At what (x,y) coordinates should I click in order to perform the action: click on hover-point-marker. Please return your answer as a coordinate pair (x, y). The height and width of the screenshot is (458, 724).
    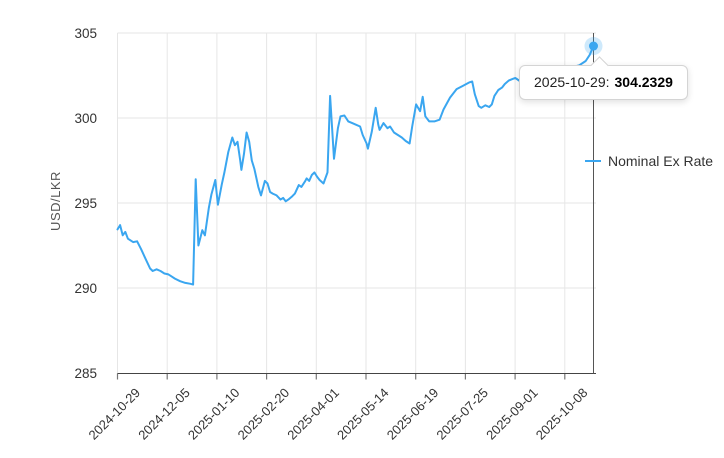
    Looking at the image, I should click on (593, 46).